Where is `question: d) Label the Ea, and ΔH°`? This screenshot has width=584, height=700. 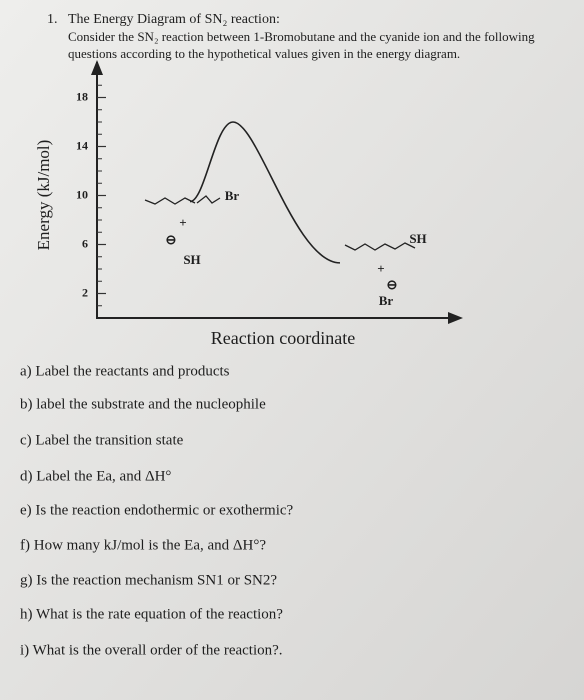
question: d) Label the Ea, and ΔH° is located at coordinates (95, 476).